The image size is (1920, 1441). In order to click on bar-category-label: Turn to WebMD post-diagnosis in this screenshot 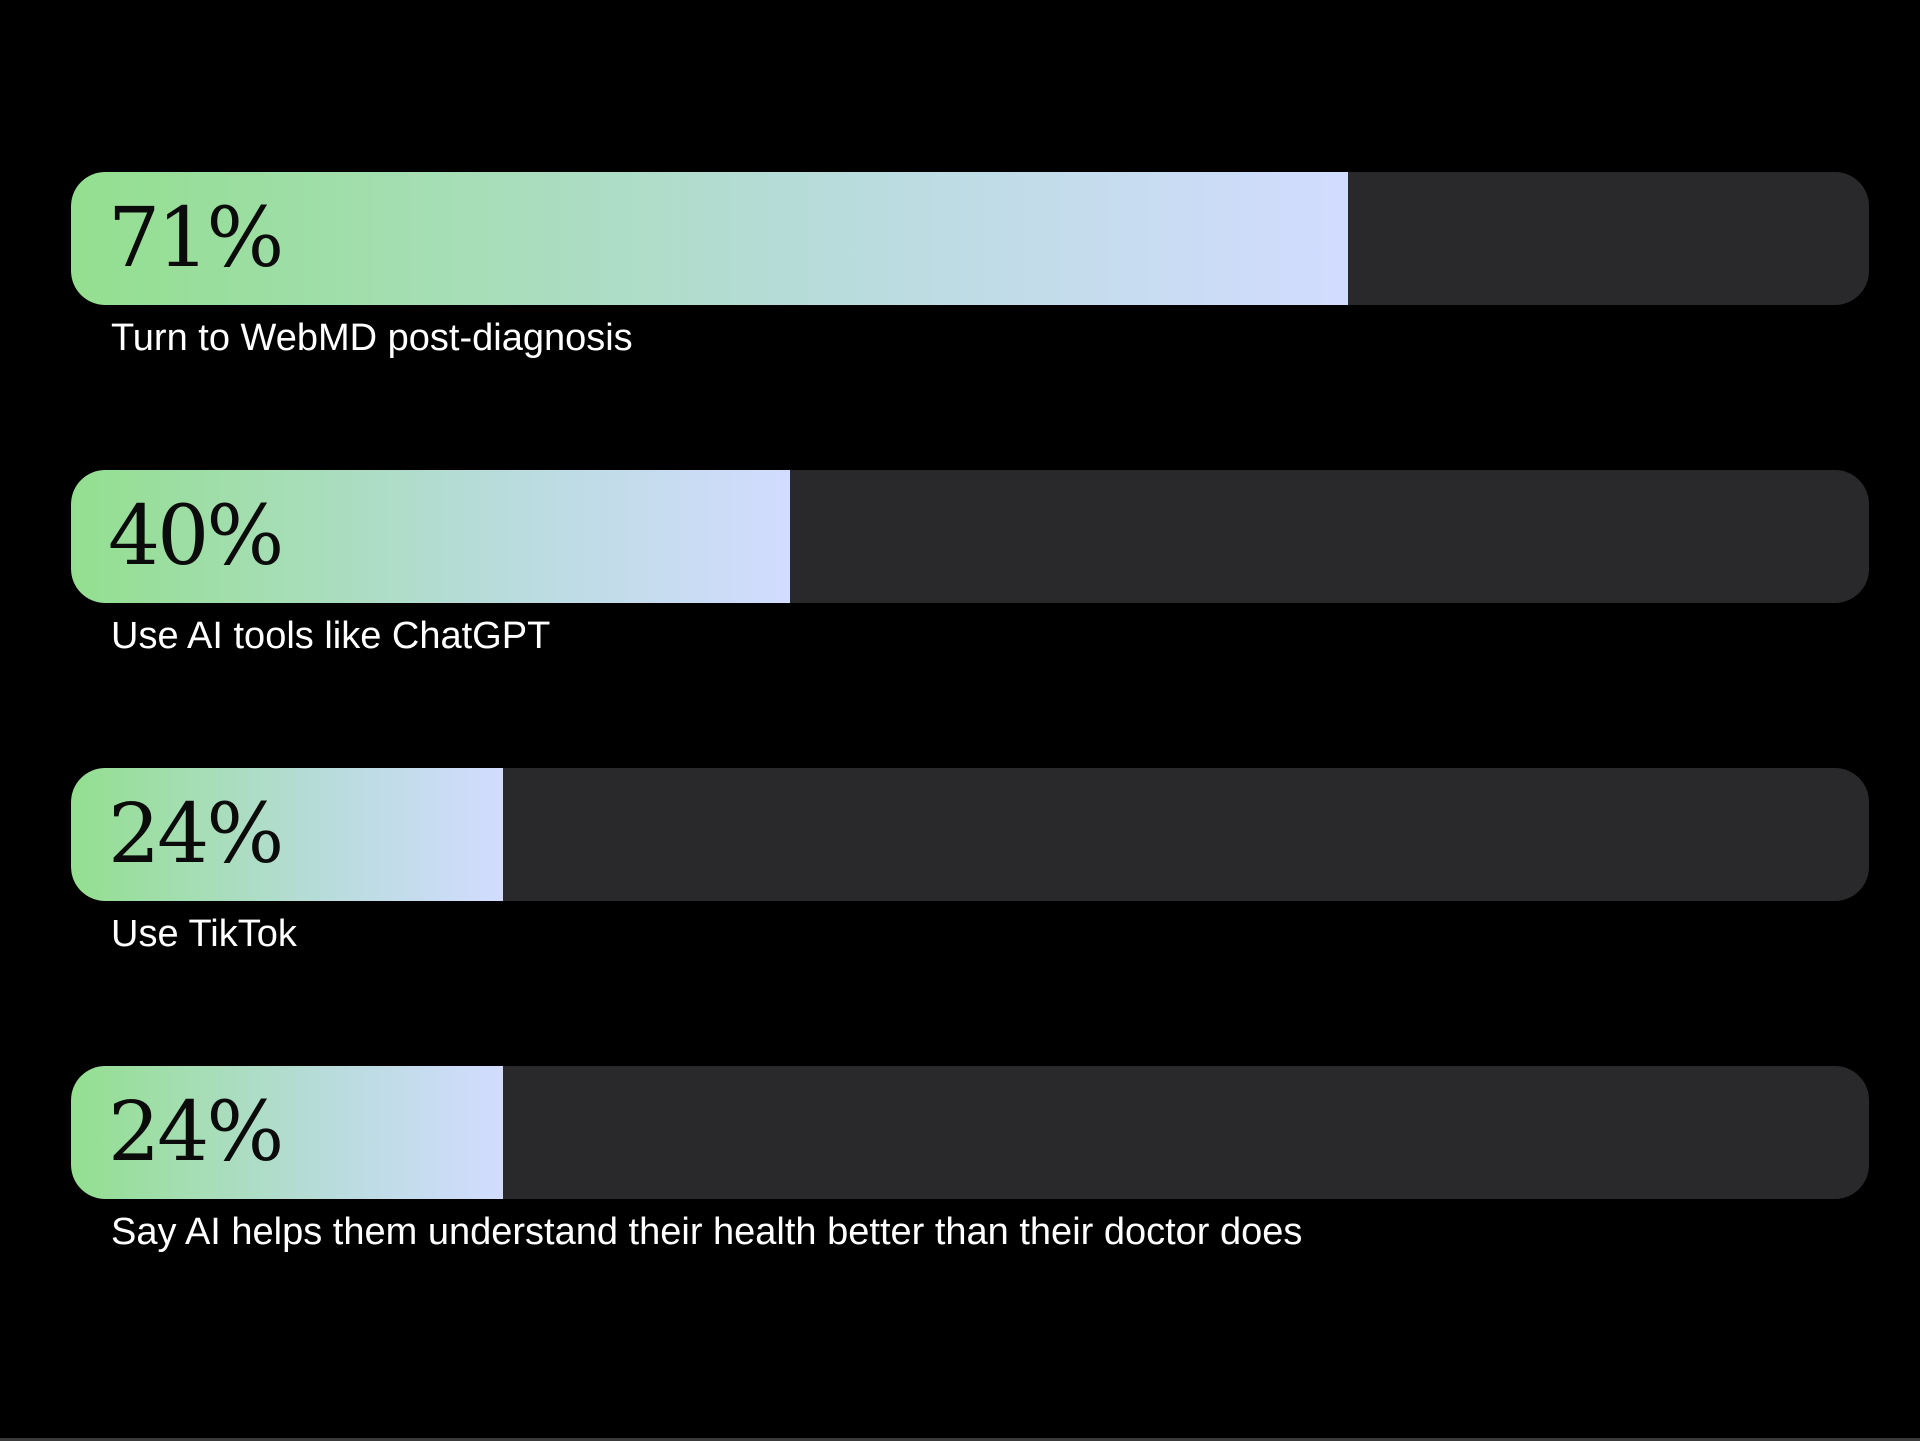, I will do `click(372, 338)`.